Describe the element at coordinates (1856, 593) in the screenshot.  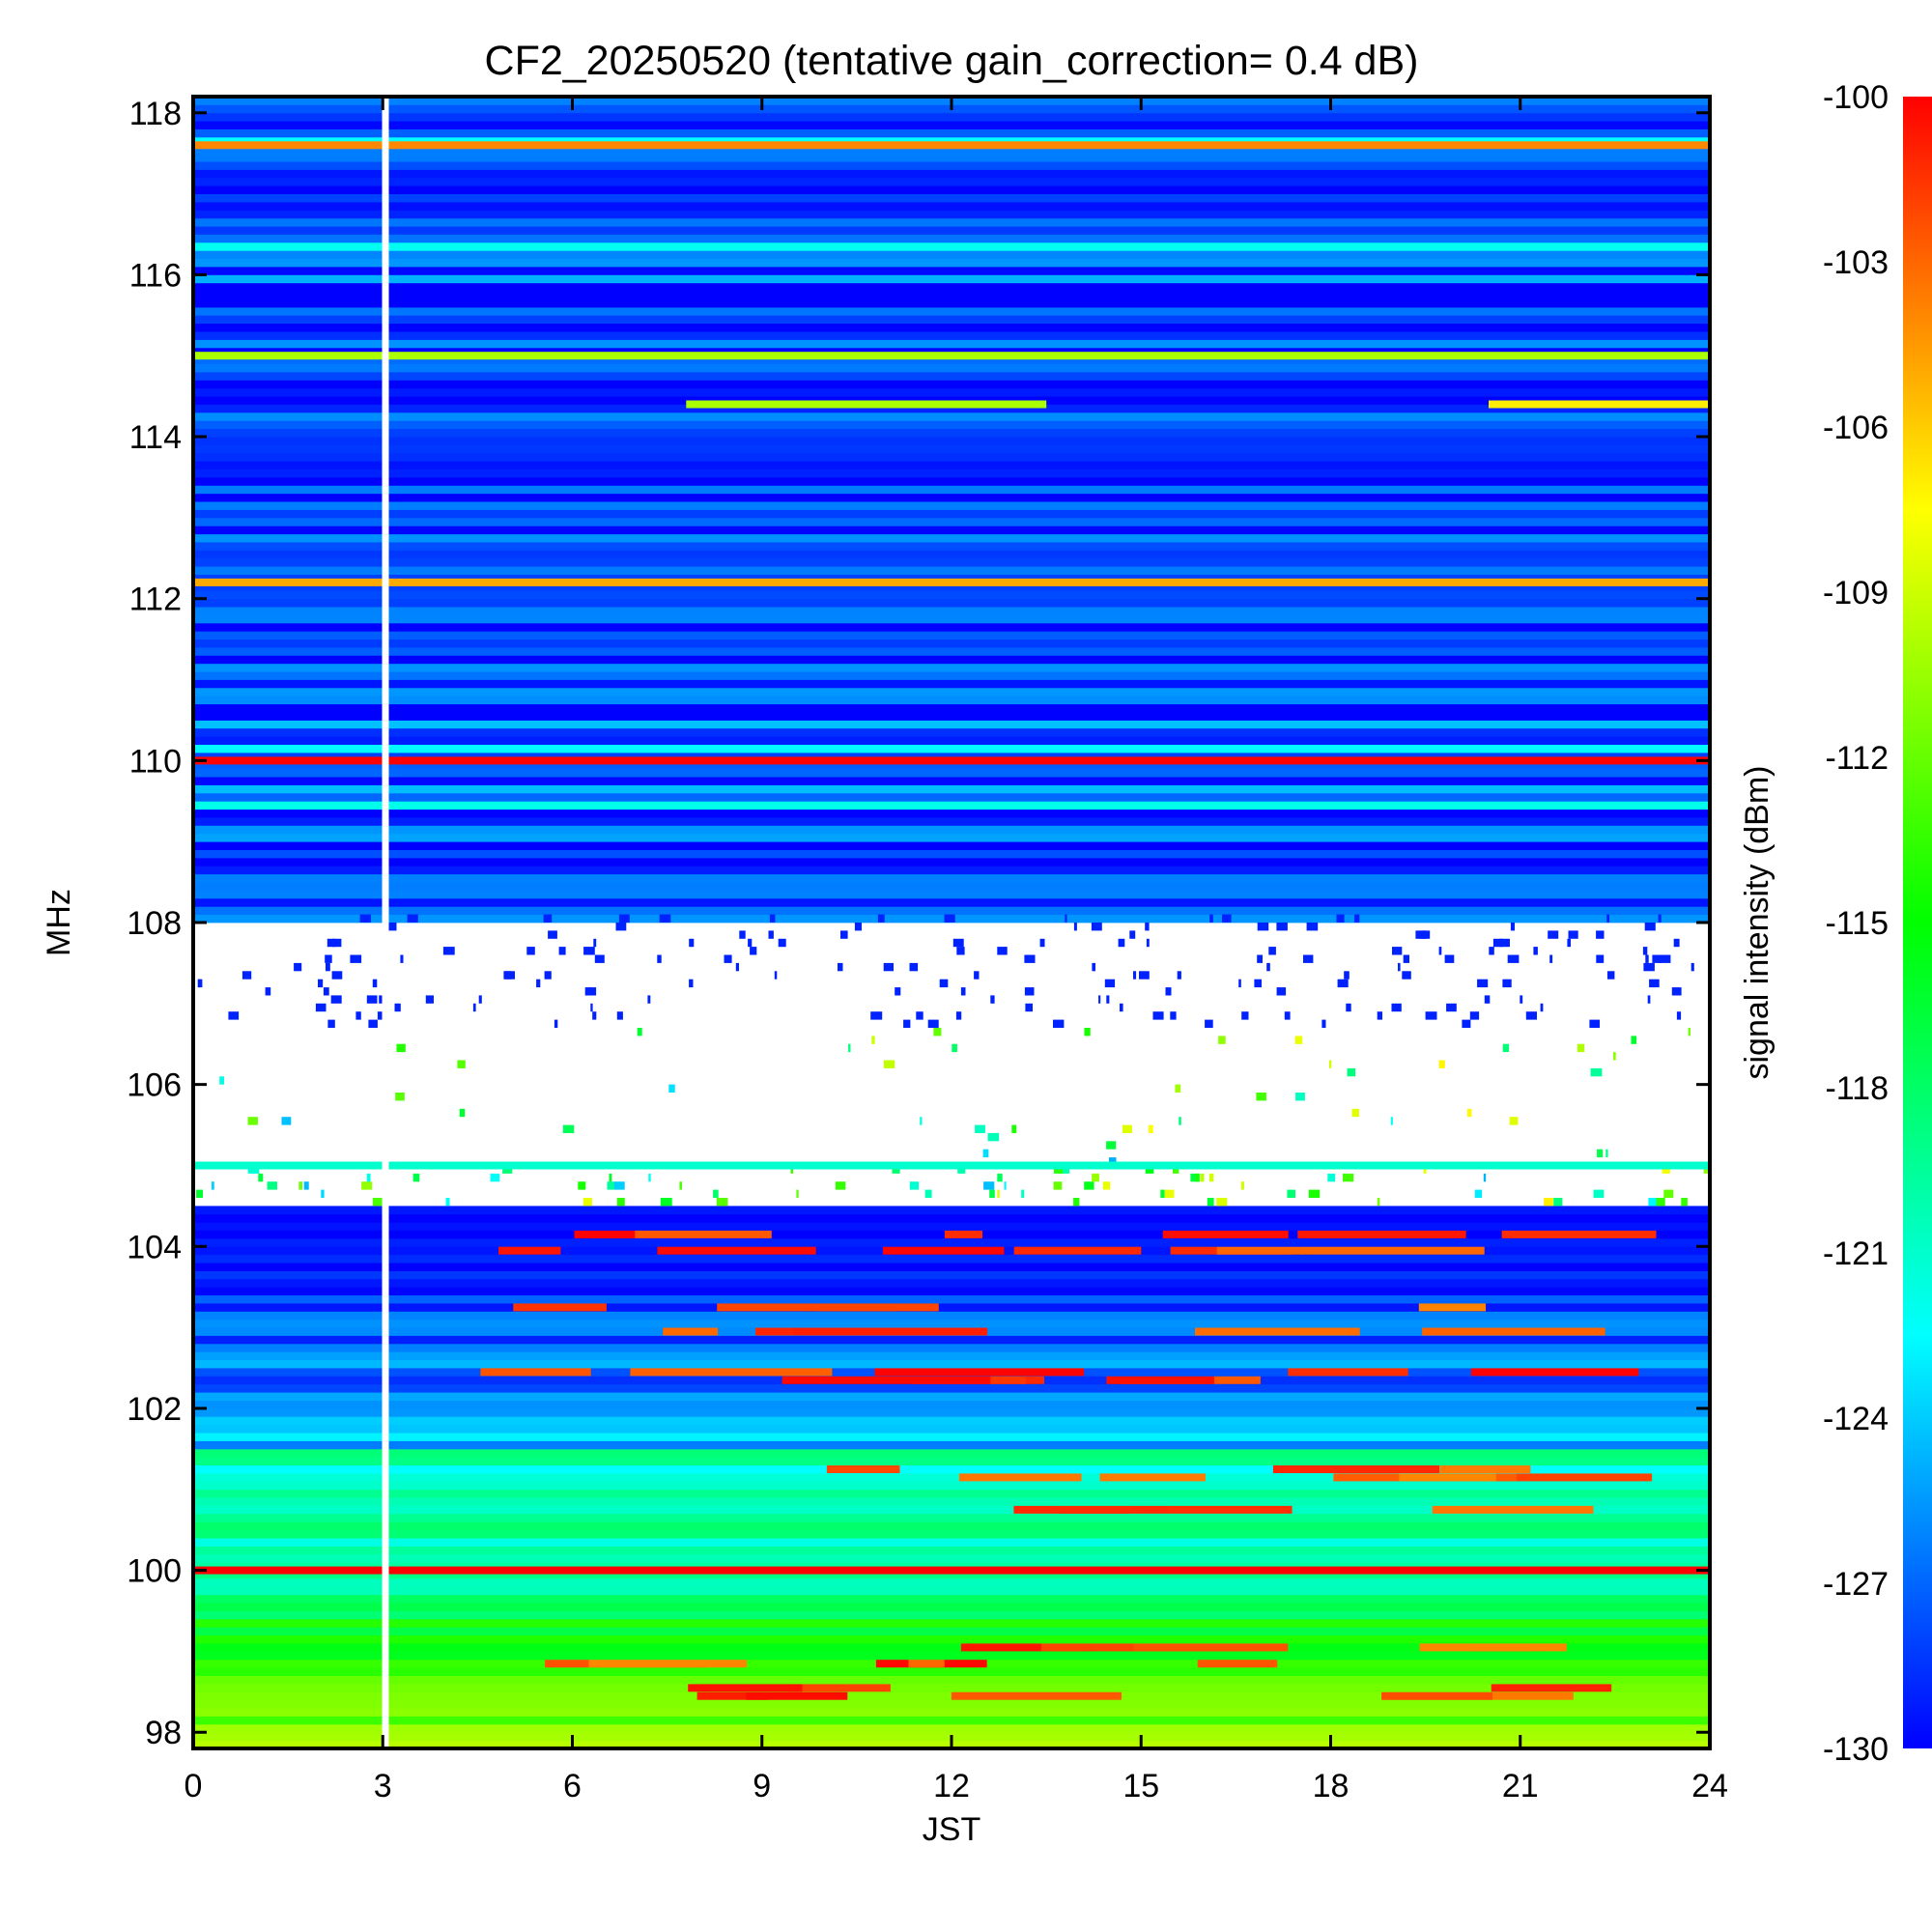
I see `colorbar-tick-label: -109` at that location.